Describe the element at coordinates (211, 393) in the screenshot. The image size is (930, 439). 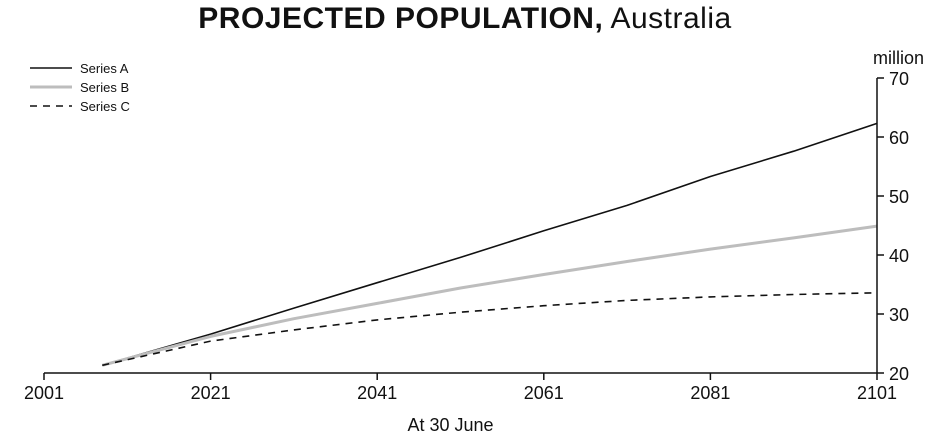
I see `x-tick-label: 2021` at that location.